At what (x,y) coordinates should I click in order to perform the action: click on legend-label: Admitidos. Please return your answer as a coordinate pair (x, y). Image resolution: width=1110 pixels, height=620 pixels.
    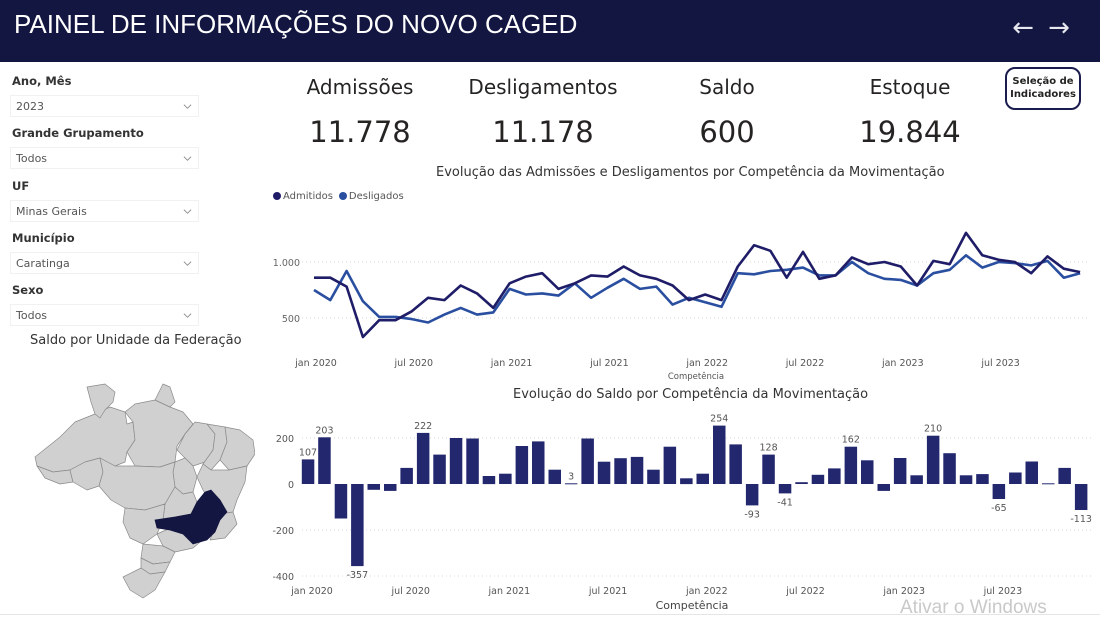
    Looking at the image, I should click on (308, 196).